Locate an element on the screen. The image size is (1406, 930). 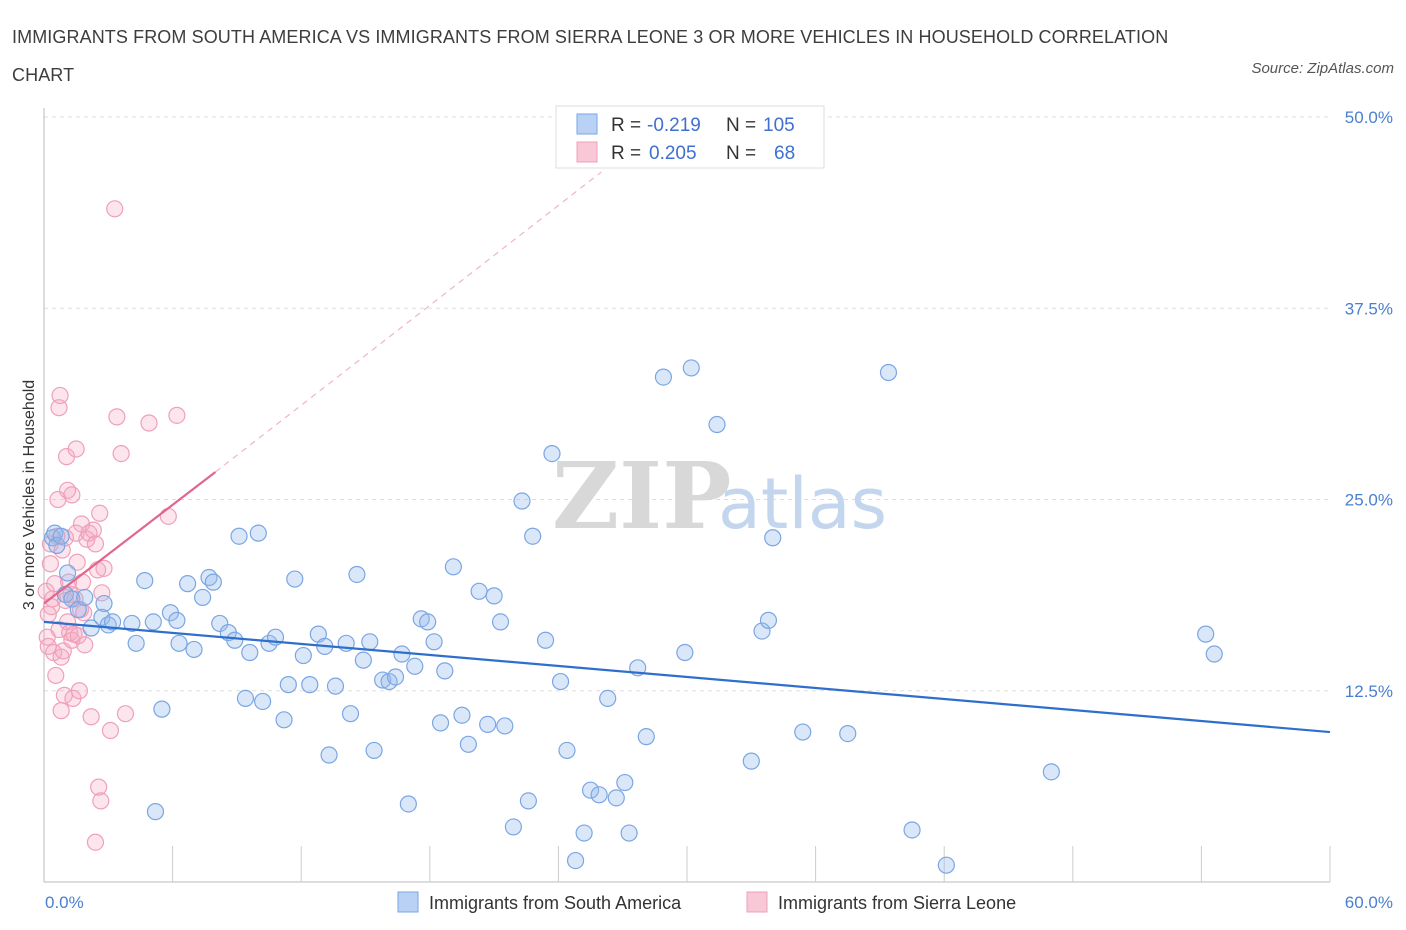
x-tick-label-min: 0.0% is located at coordinates (64, 902).